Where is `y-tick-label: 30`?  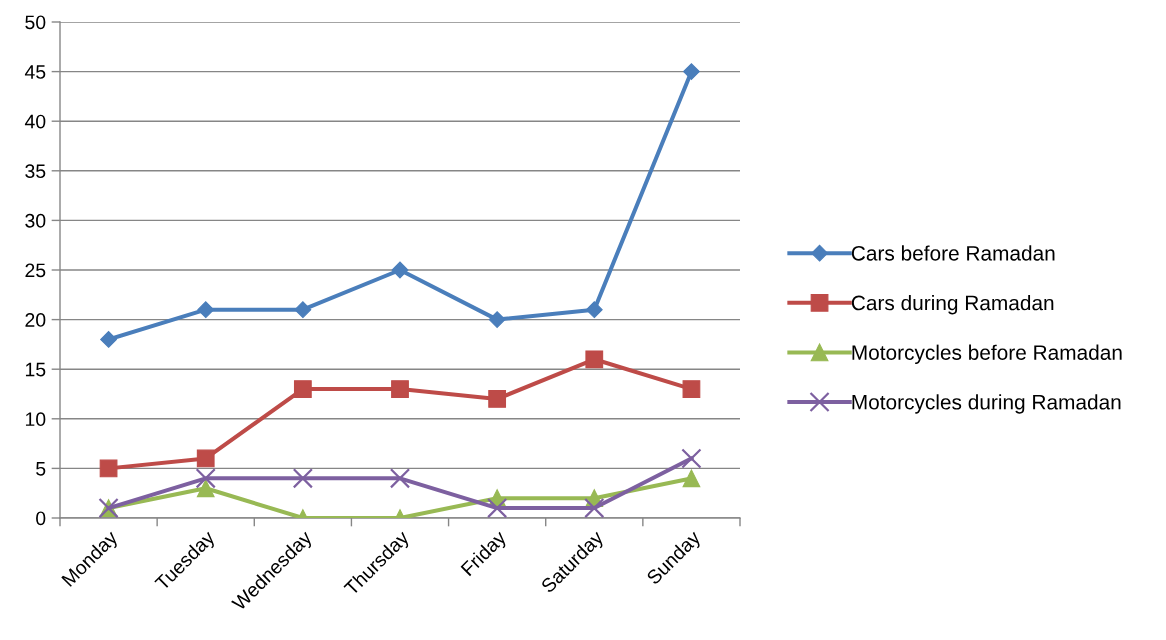
y-tick-label: 30 is located at coordinates (35, 220).